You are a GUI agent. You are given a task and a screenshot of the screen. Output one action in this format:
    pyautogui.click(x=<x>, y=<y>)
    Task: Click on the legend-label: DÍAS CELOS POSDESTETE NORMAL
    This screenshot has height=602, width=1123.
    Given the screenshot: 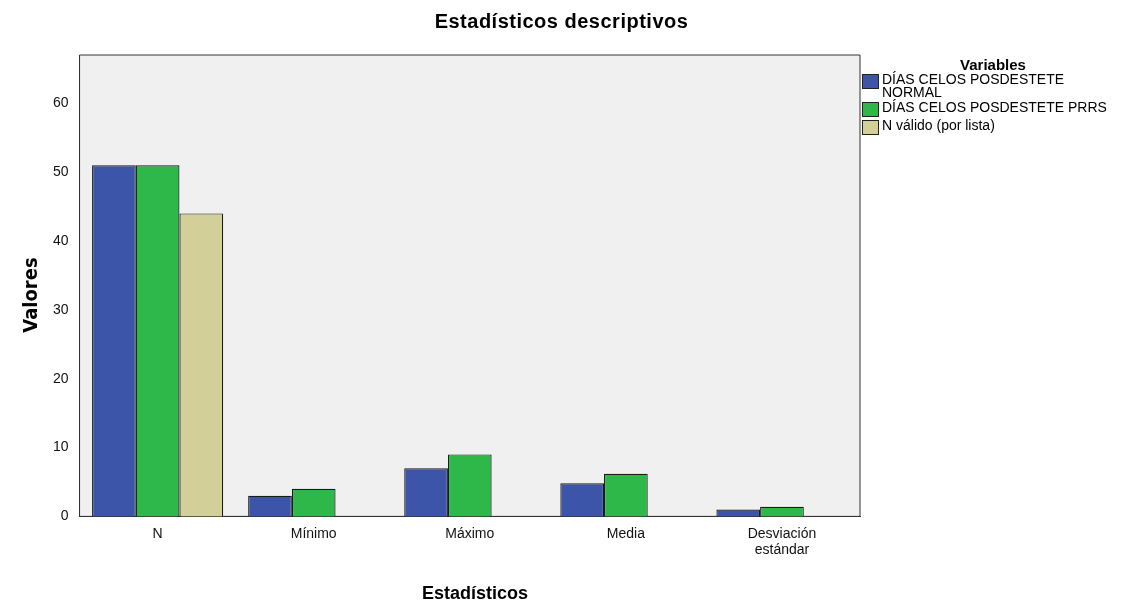 What is the action you would take?
    pyautogui.click(x=974, y=85)
    